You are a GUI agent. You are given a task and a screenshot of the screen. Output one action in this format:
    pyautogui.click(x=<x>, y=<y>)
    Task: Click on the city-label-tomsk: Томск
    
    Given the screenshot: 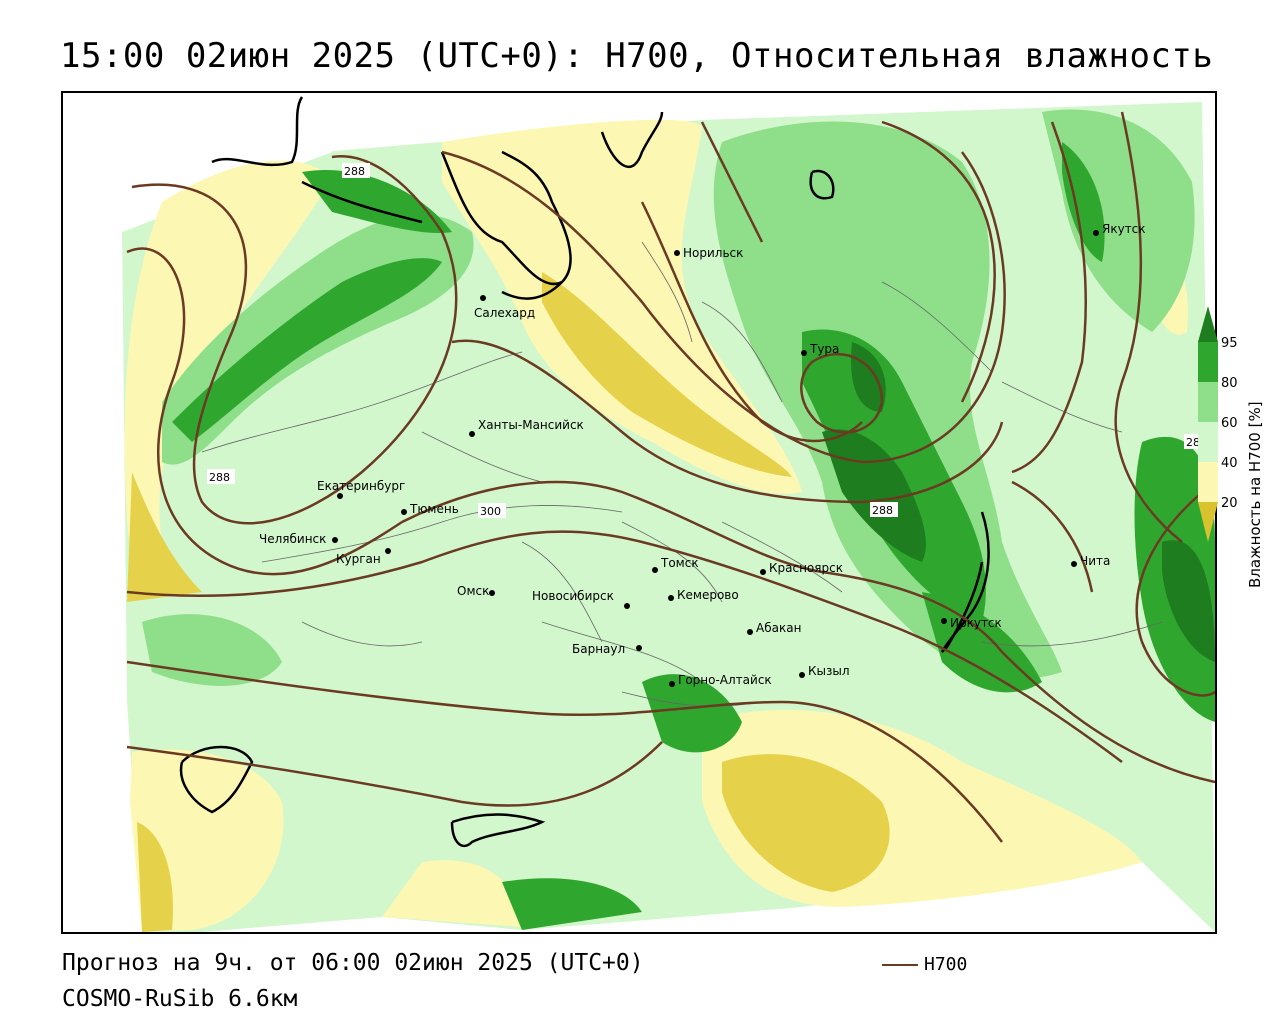 What is the action you would take?
    pyautogui.click(x=679, y=563)
    